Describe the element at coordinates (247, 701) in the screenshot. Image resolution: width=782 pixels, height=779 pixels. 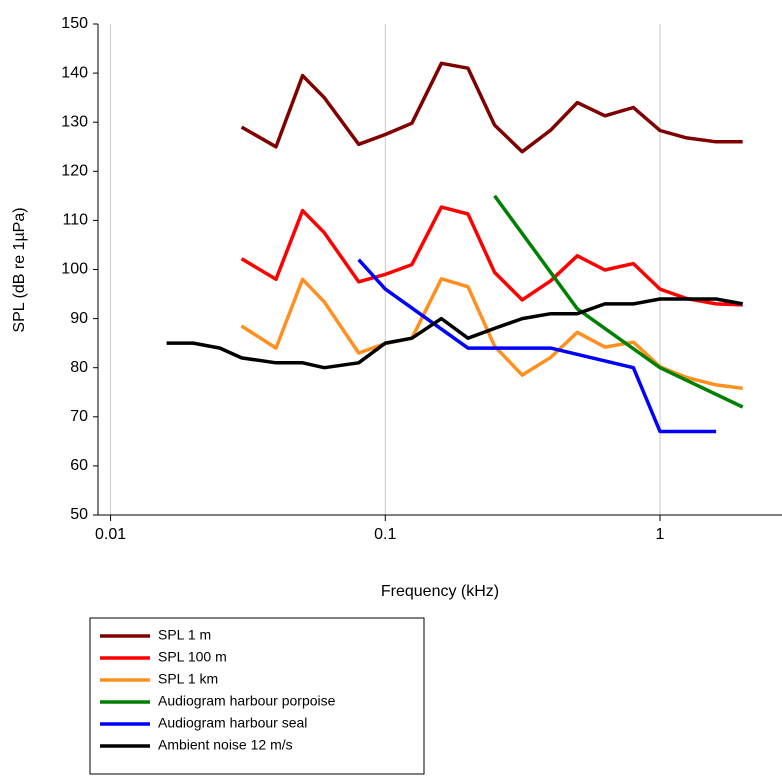
I see `legend-label: Audiogram harbour porpoise` at that location.